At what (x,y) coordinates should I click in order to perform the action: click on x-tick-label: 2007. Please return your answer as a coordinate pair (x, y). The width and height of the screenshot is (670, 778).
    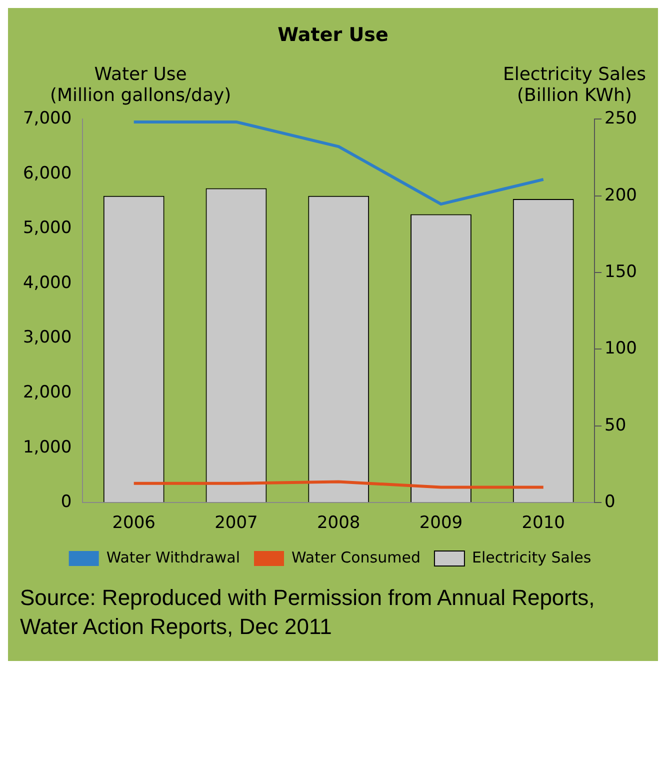
    Looking at the image, I should click on (236, 523).